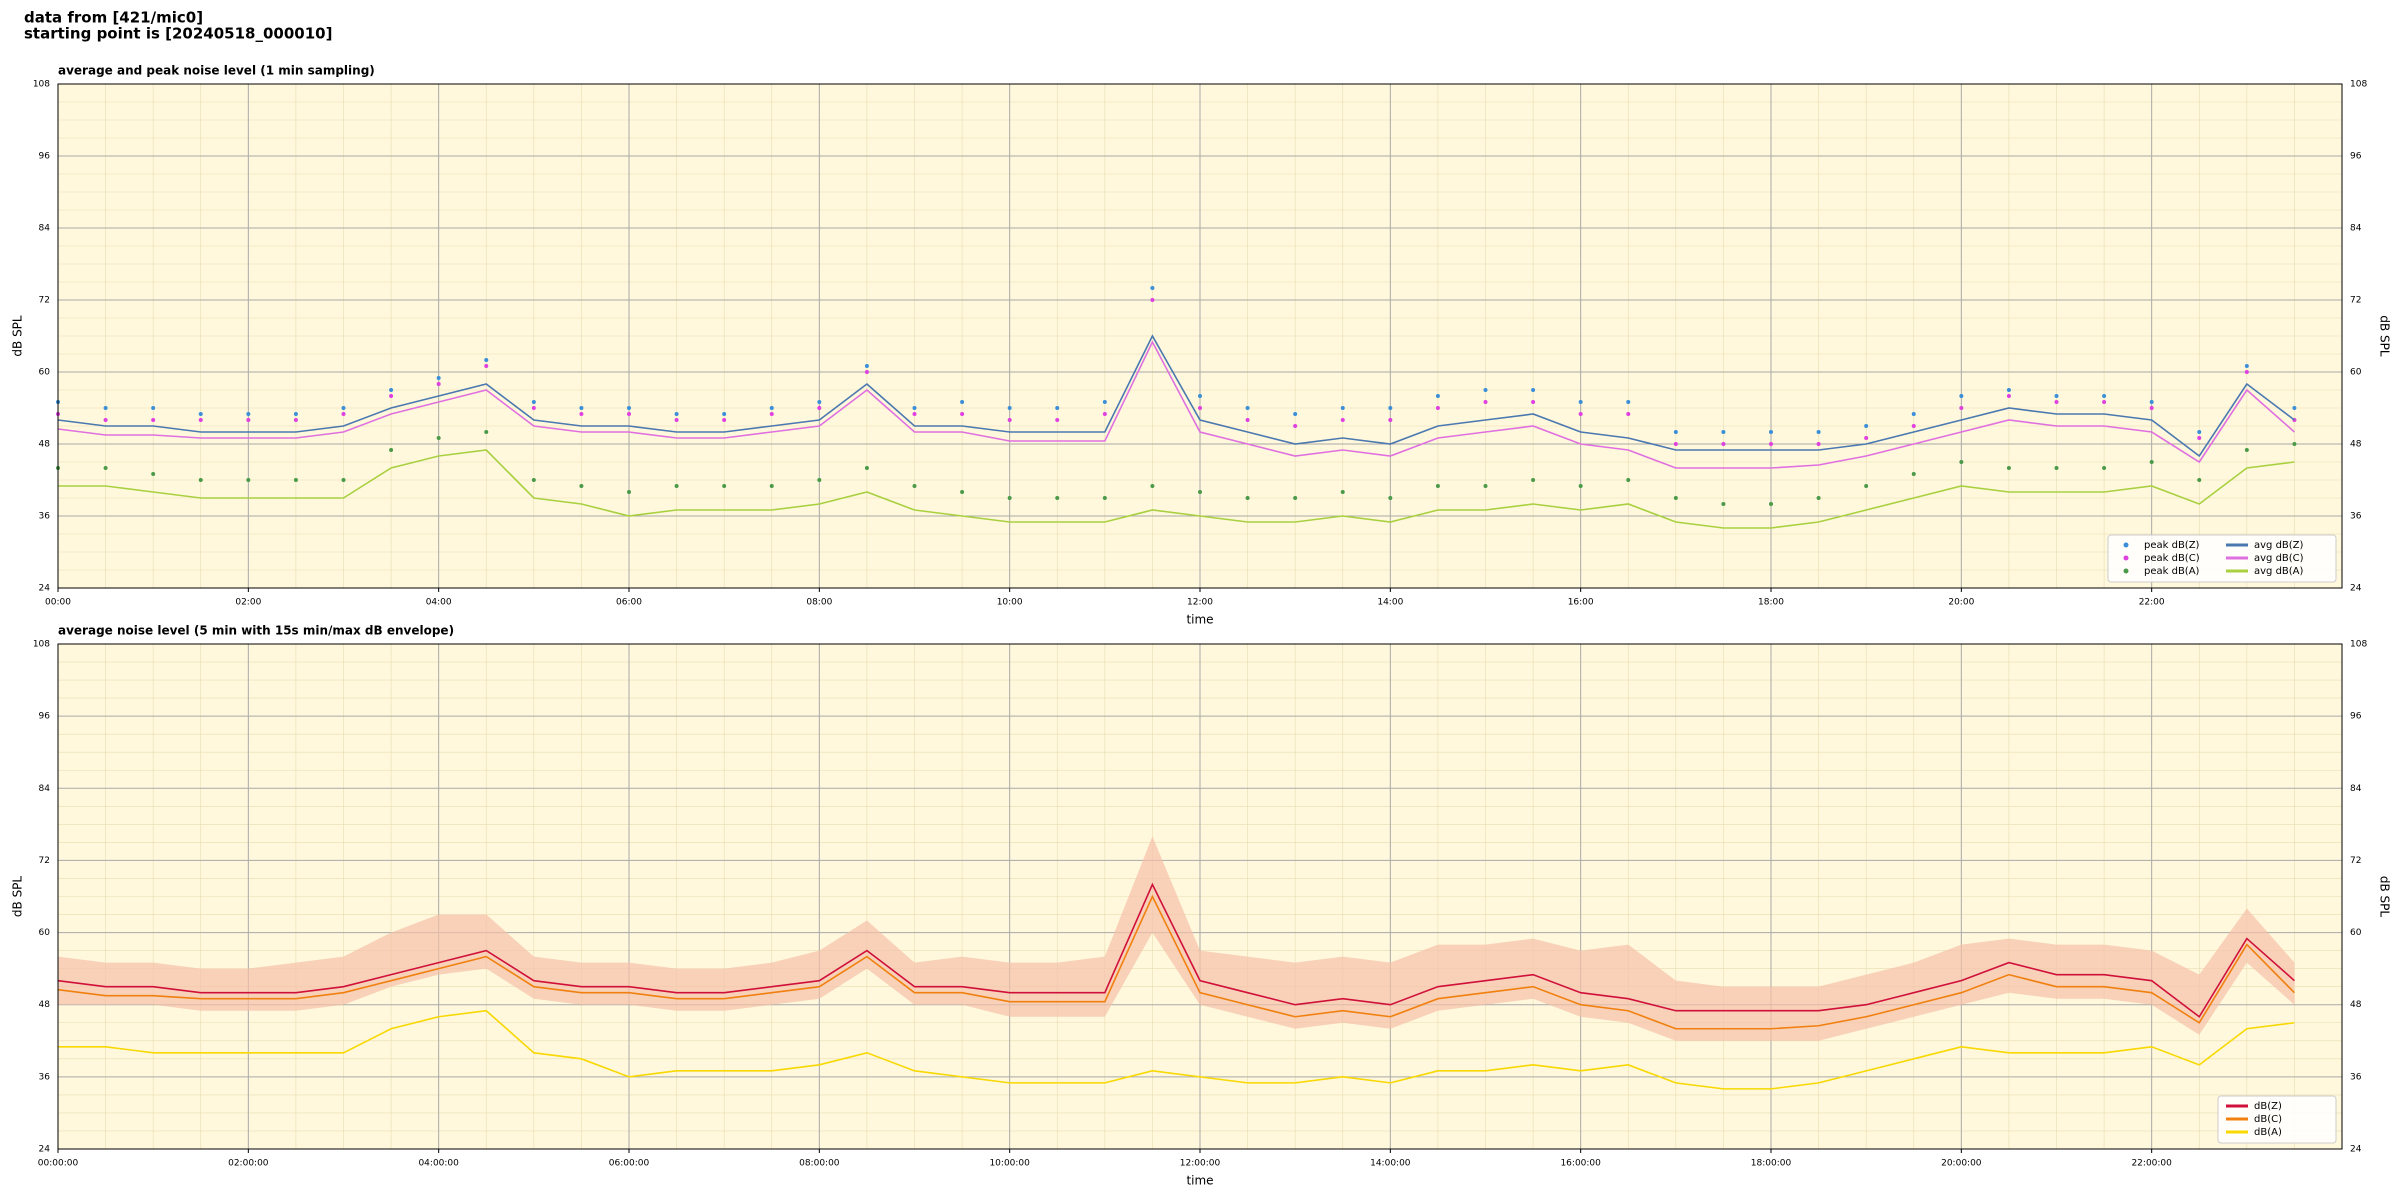  Describe the element at coordinates (2268, 1132) in the screenshot. I see `legend-label: dB(A)` at that location.